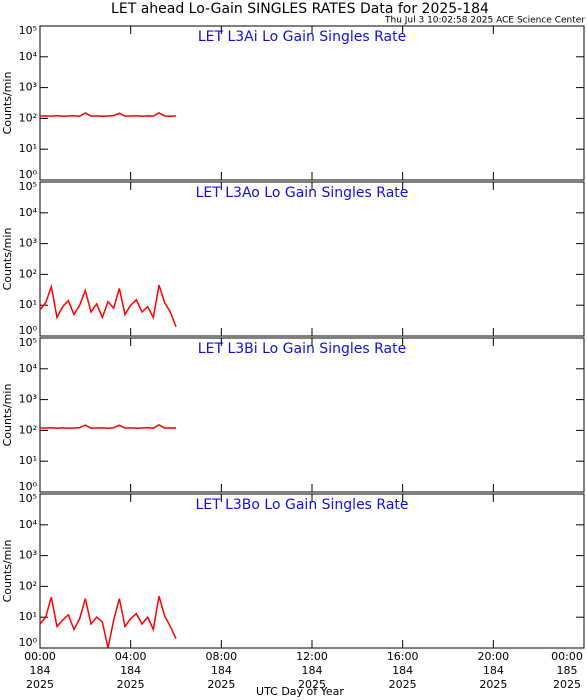  What do you see at coordinates (131, 656) in the screenshot?
I see `x-tick-label: 04:00` at bounding box center [131, 656].